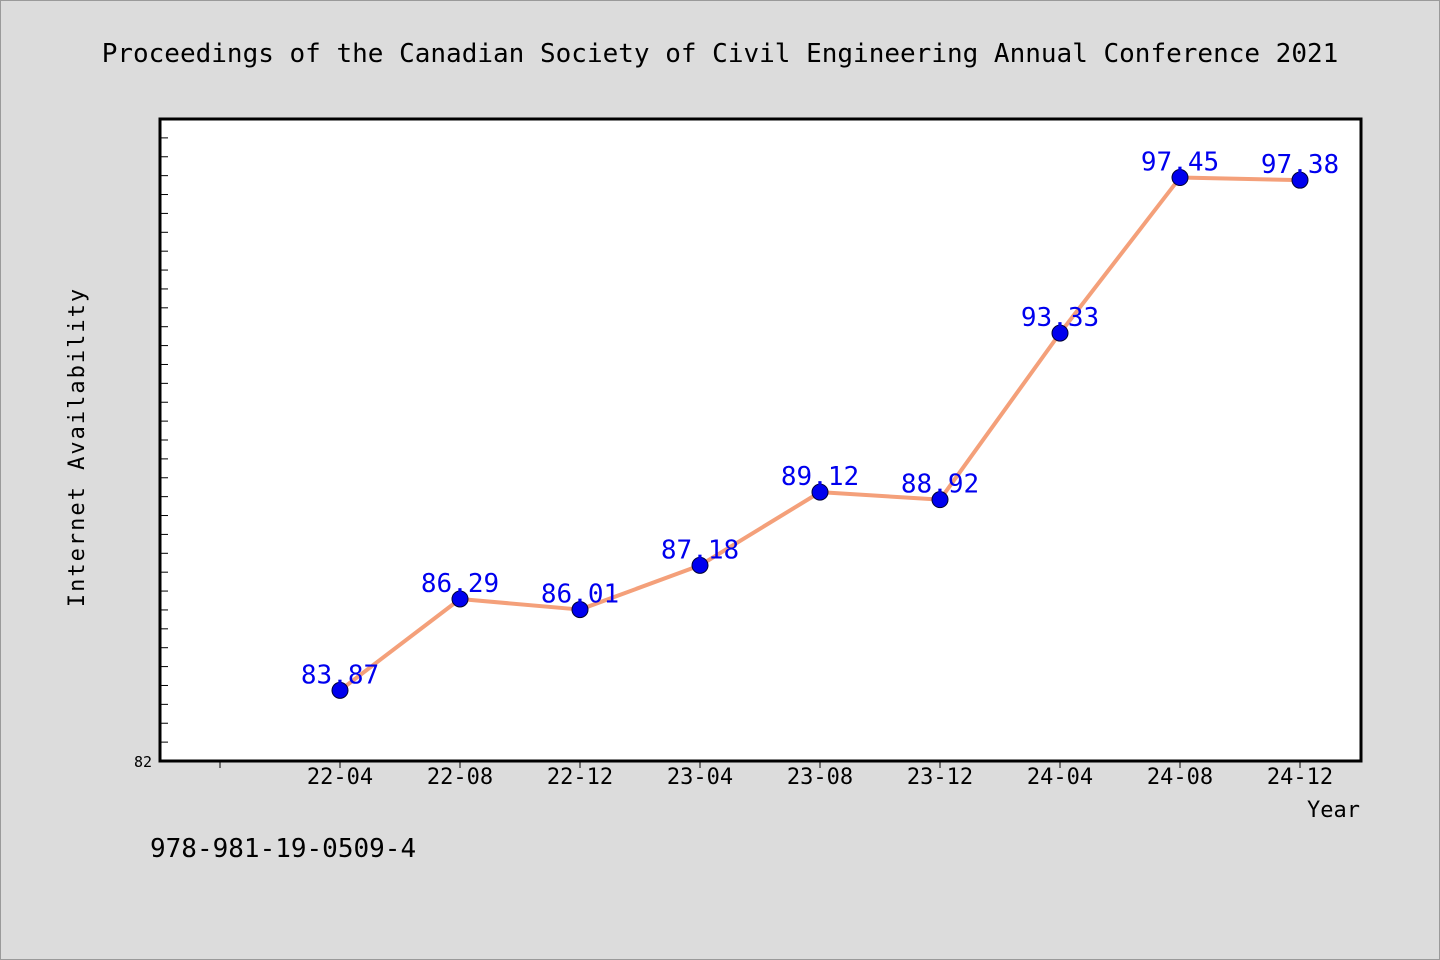 The height and width of the screenshot is (960, 1440). What do you see at coordinates (283, 849) in the screenshot?
I see `isbn-text: 978-981-19-0509-4` at bounding box center [283, 849].